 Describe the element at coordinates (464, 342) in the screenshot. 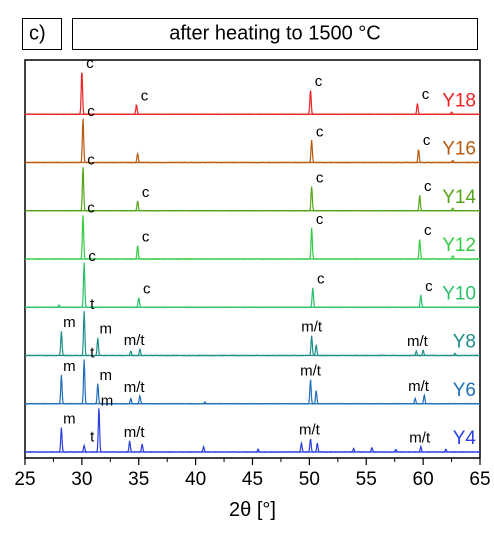

I see `series-label: Y8` at that location.